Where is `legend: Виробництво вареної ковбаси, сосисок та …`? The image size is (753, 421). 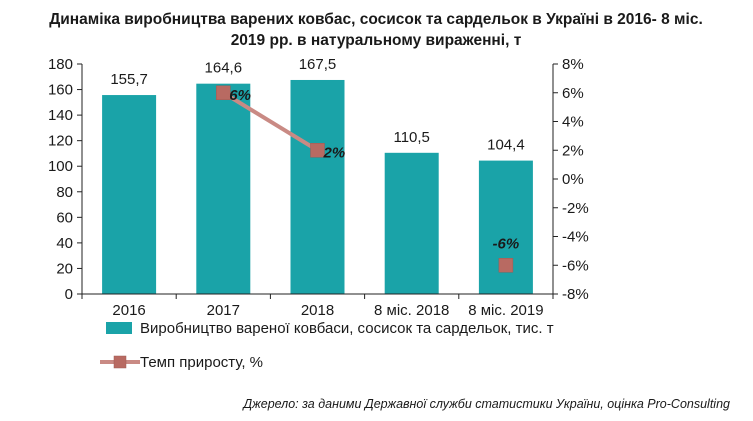 legend: Виробництво вареної ковбаси, сосисок та … is located at coordinates (327, 345).